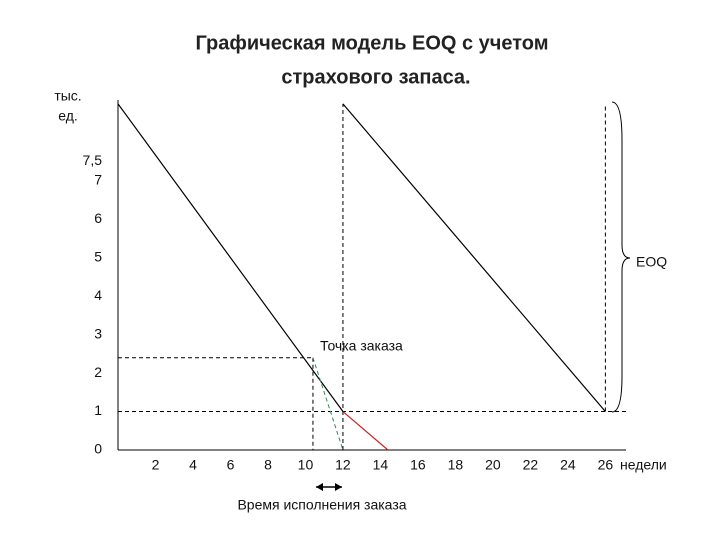 This screenshot has width=720, height=540. Describe the element at coordinates (67, 96) in the screenshot. I see `y-axis-label: тыс.` at that location.